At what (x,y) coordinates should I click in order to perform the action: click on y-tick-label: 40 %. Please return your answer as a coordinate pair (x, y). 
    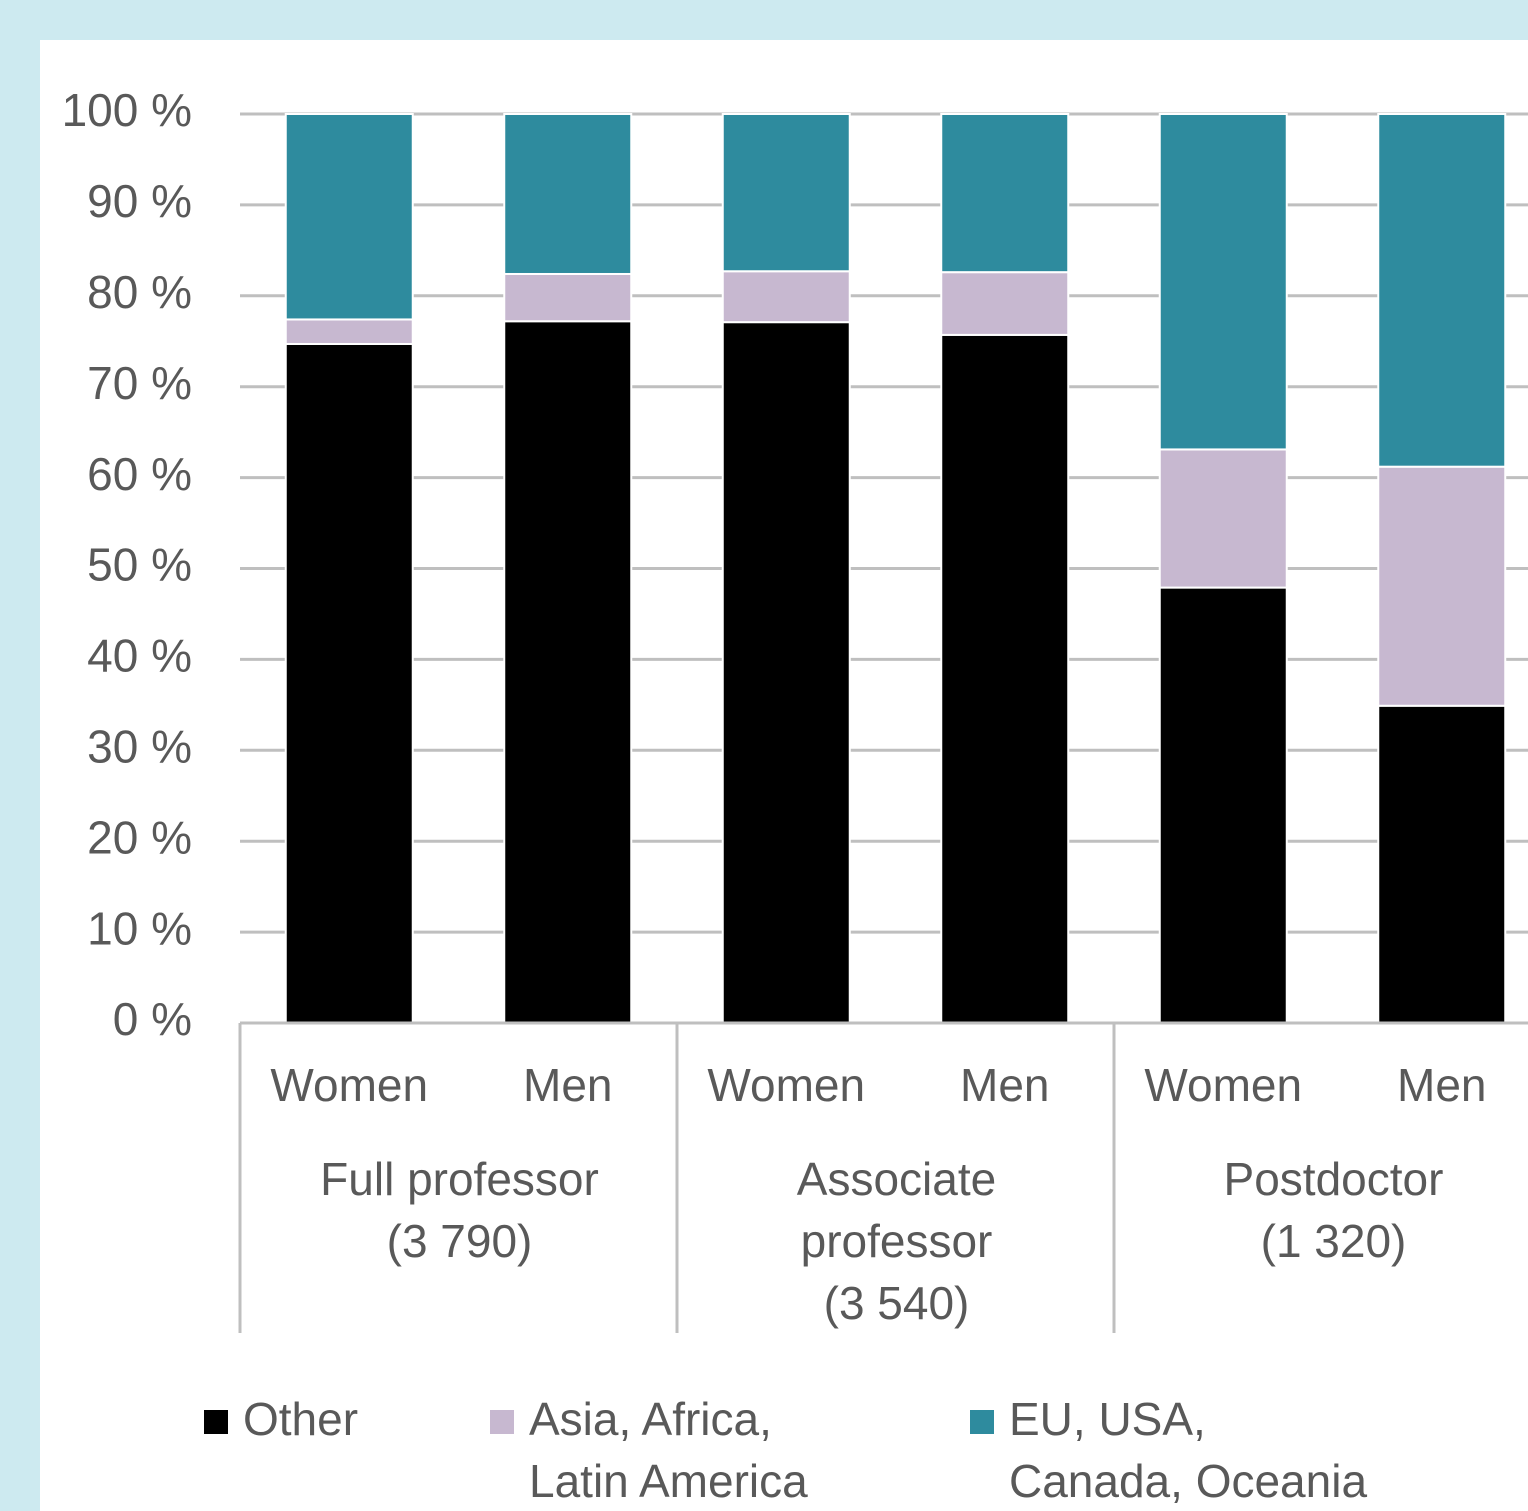
    Looking at the image, I should click on (139, 656).